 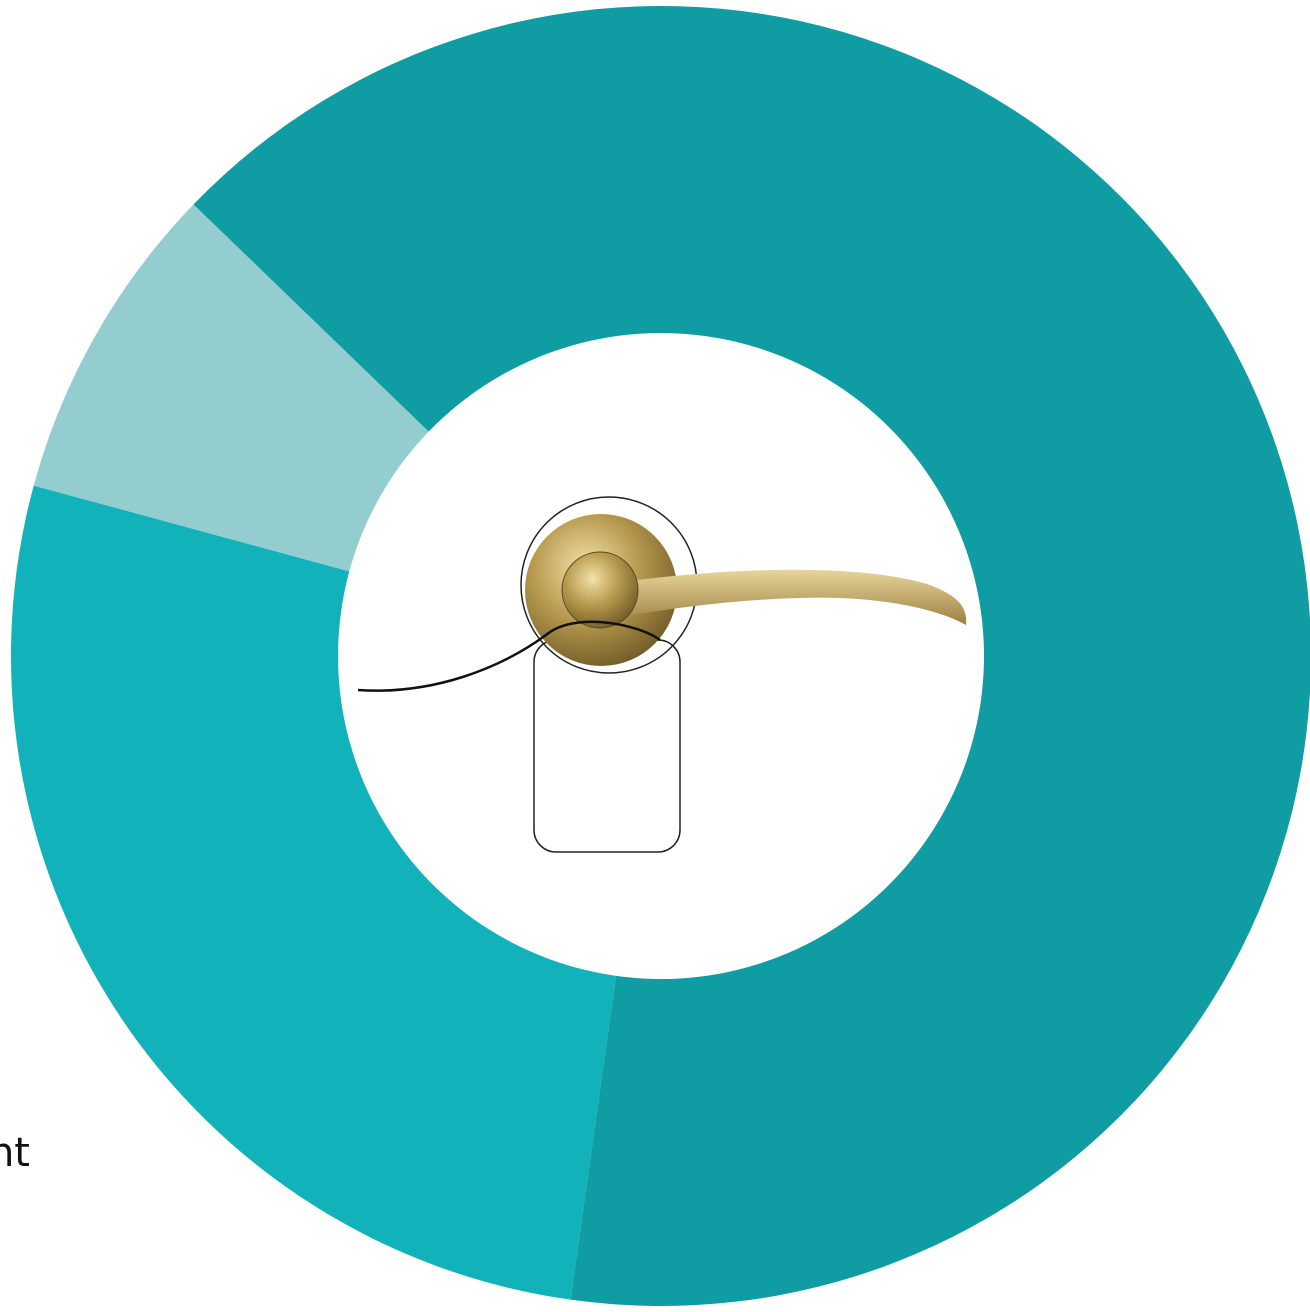 What do you see at coordinates (607, 746) in the screenshot?
I see `plate-outline` at bounding box center [607, 746].